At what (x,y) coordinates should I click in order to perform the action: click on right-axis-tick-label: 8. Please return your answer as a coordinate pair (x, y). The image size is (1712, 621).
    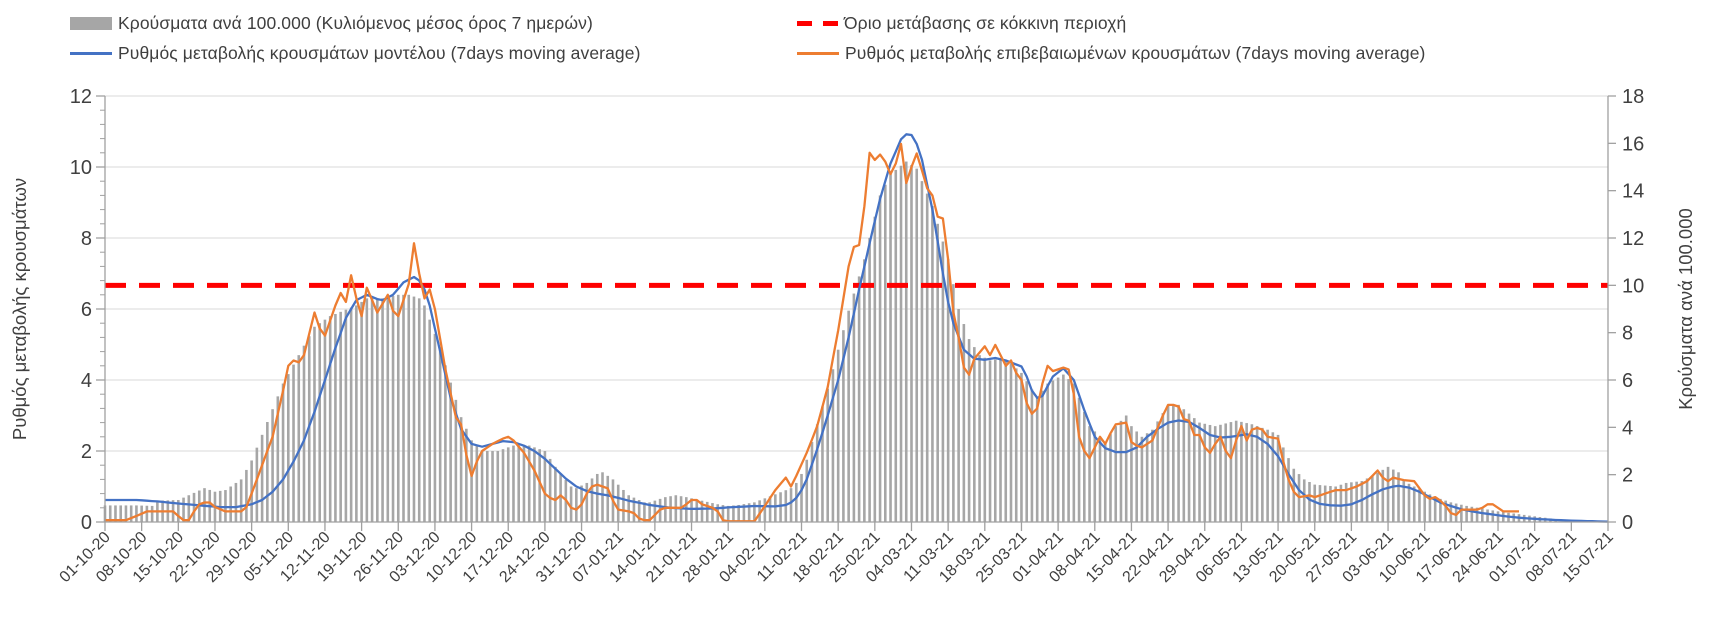
    Looking at the image, I should click on (1627, 334).